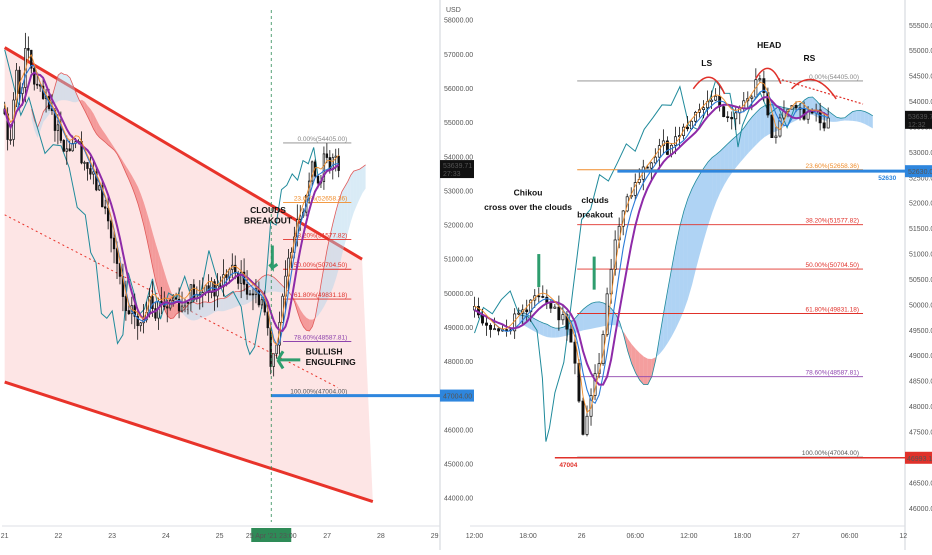 The width and height of the screenshot is (932, 555). I want to click on right-shoulder-arc, so click(814, 89).